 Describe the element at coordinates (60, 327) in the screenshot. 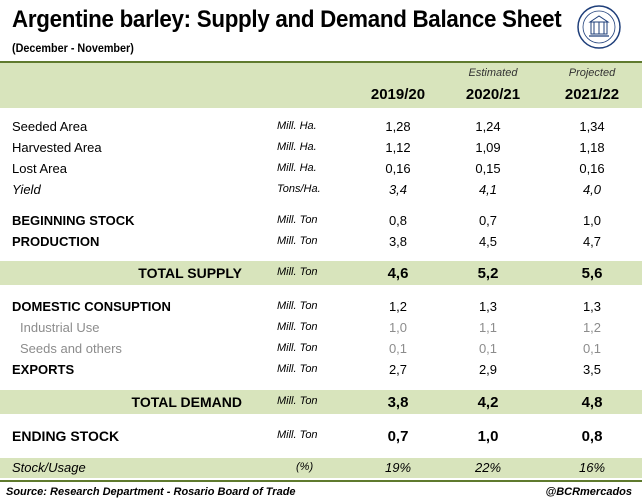

I see `row-label: Industrial Use` at that location.